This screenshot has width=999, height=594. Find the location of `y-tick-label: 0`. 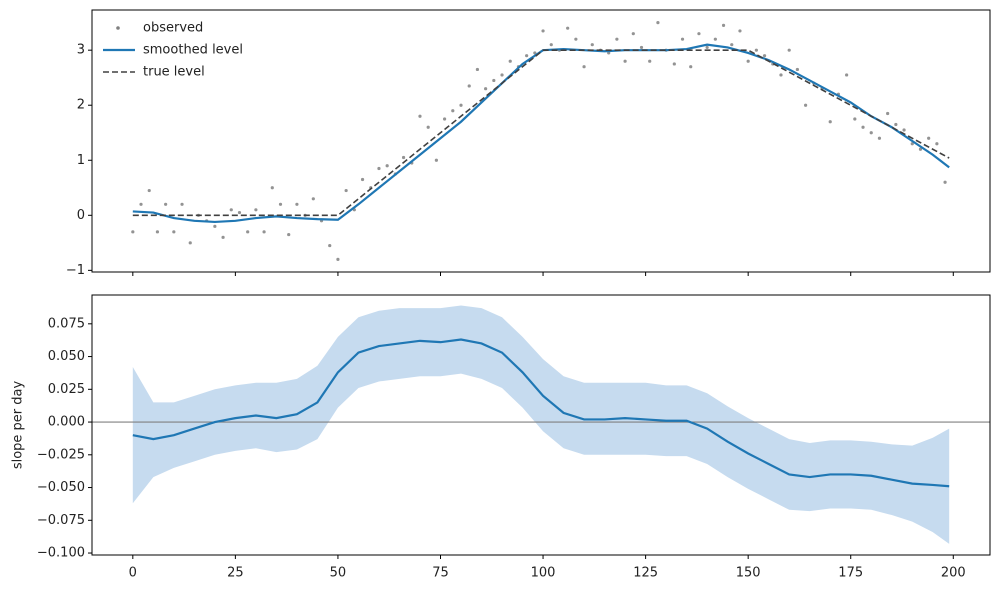

y-tick-label: 0 is located at coordinates (81, 215).